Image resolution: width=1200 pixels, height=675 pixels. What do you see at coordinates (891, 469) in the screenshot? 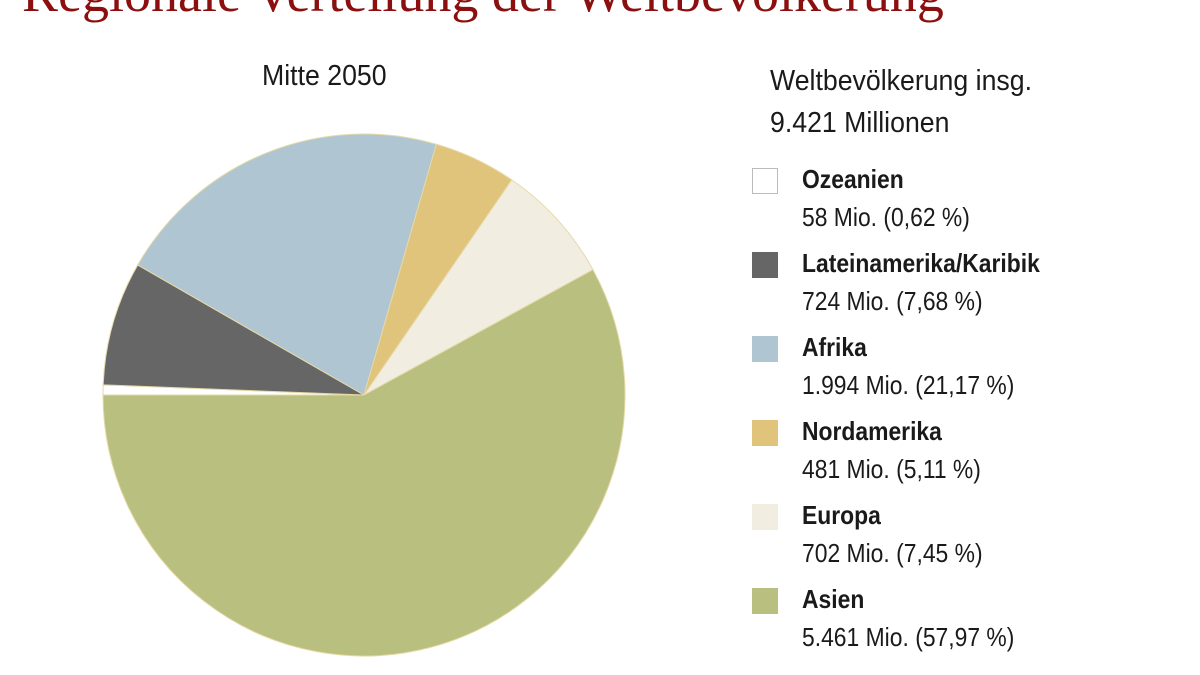
I see `legend-value: 481 Mio. (5,11 %)` at bounding box center [891, 469].